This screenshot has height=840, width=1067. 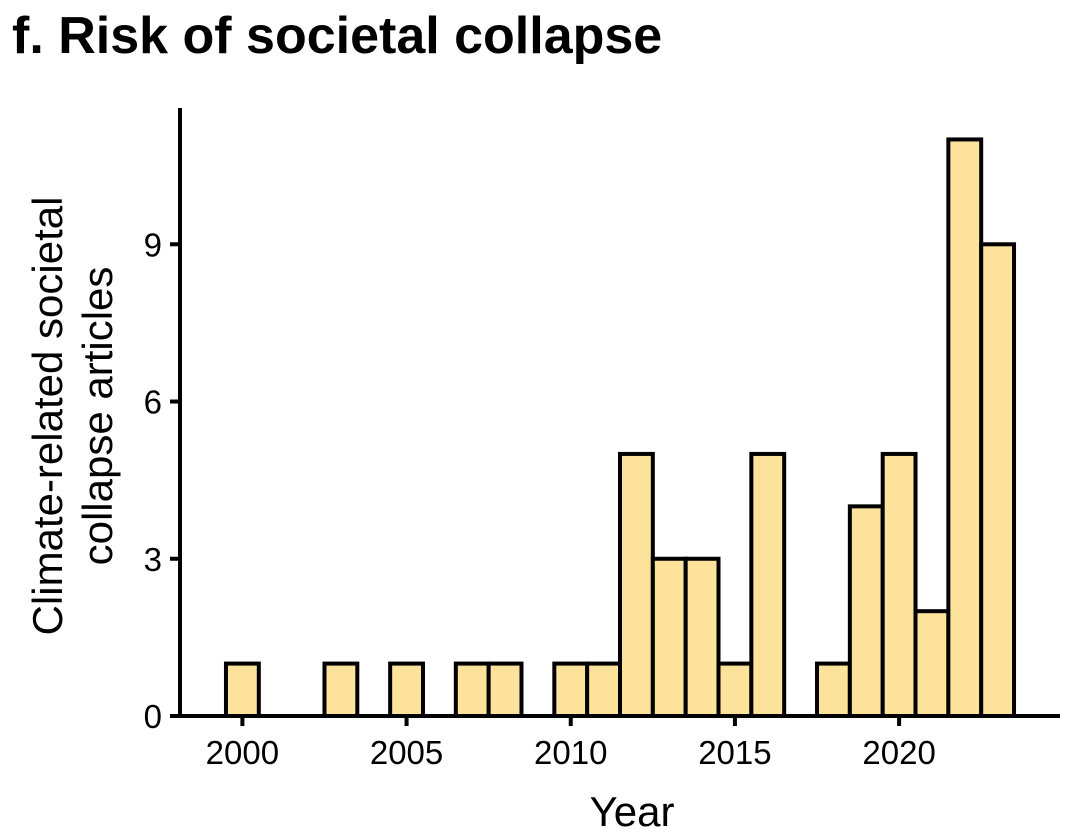 I want to click on y-tick-label-0: 0, so click(x=153, y=716).